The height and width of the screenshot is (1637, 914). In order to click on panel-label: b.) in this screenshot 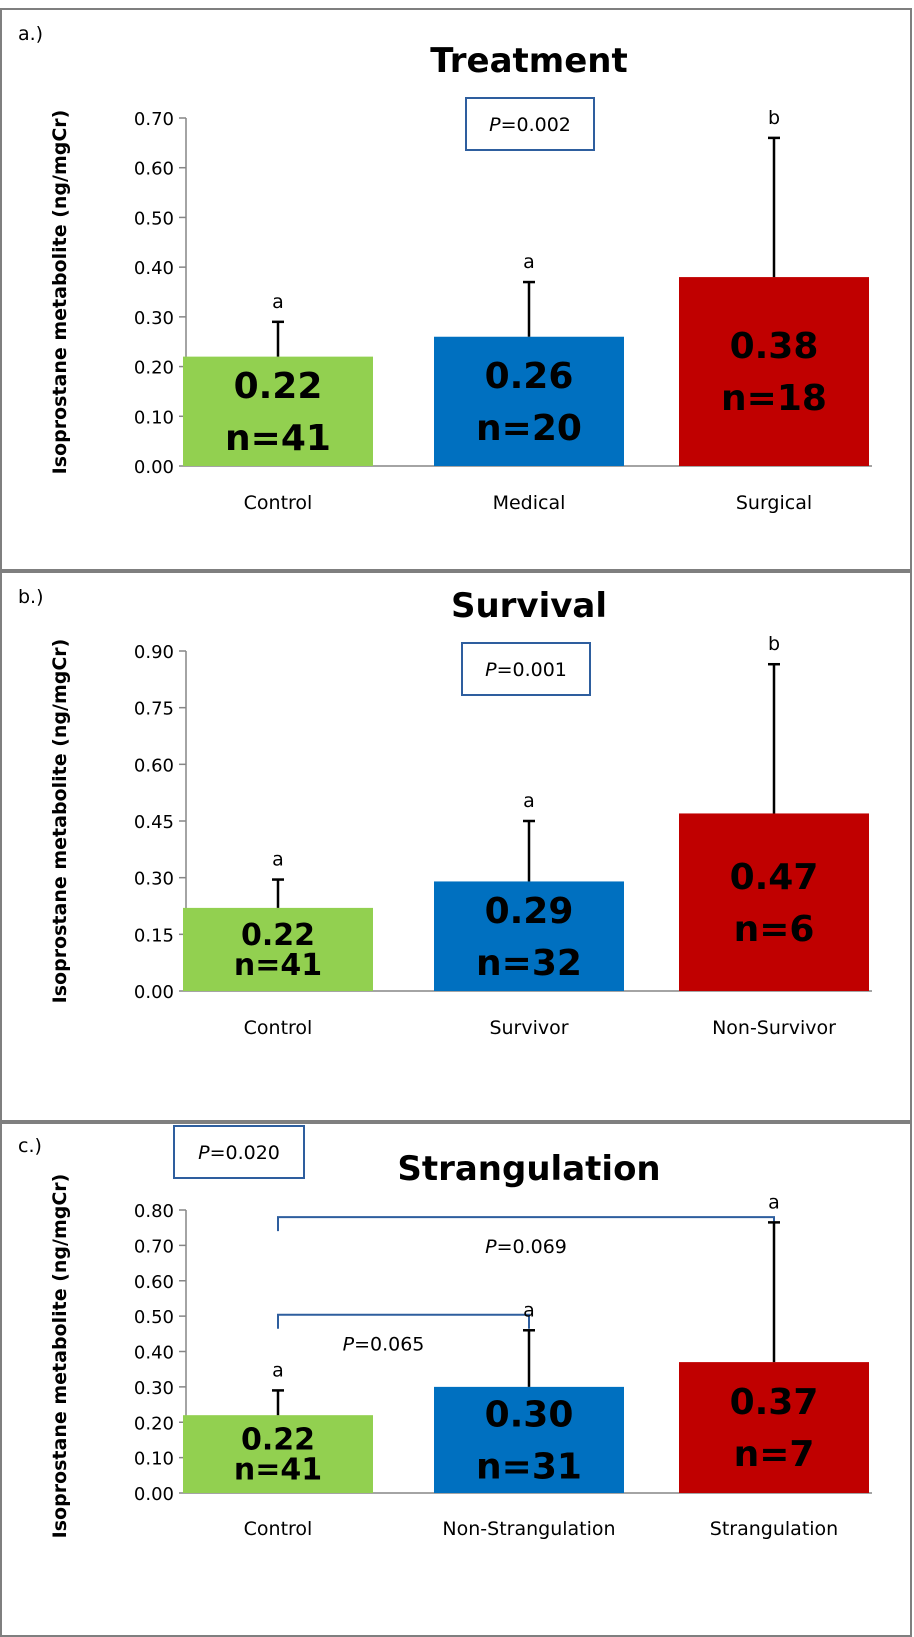, I will do `click(31, 597)`.